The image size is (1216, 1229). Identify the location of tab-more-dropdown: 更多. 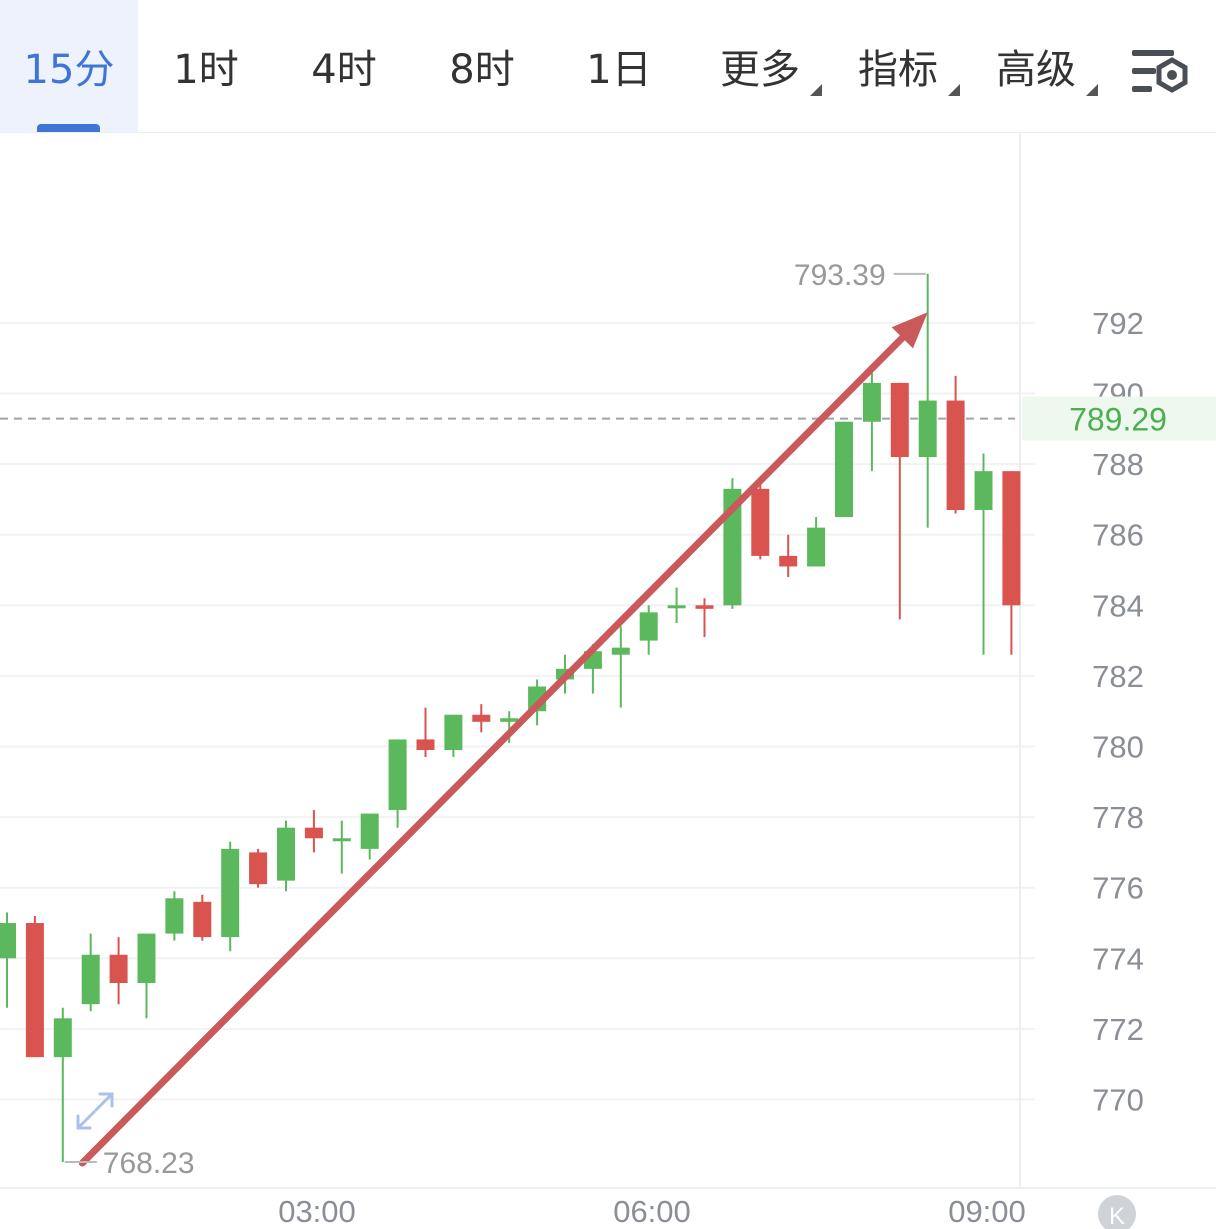
(760, 66).